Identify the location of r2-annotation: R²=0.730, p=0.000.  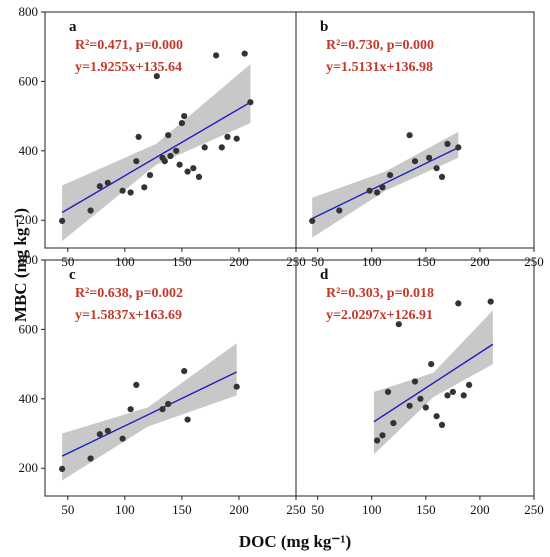
(380, 45).